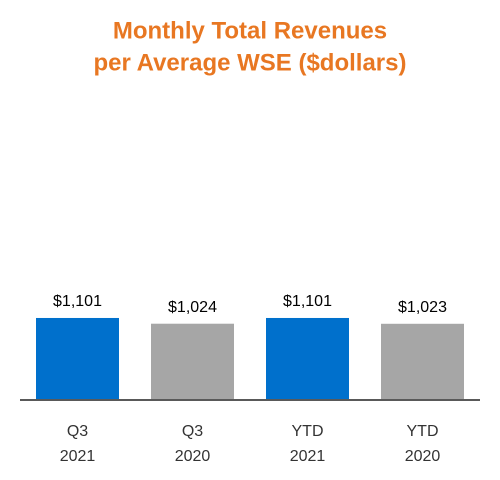 This screenshot has height=480, width=500. What do you see at coordinates (250, 62) in the screenshot?
I see `chart-title: per Average WSE ($dollars)` at bounding box center [250, 62].